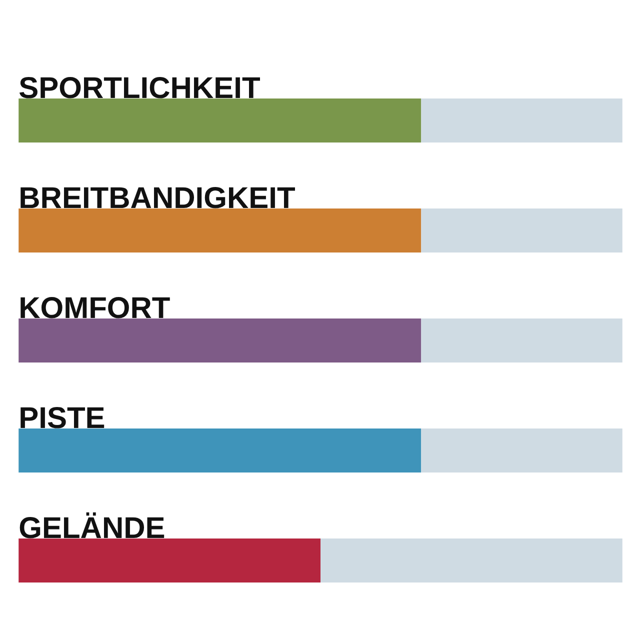 The height and width of the screenshot is (640, 640). What do you see at coordinates (62, 419) in the screenshot?
I see `y-tick-label: PISTE` at bounding box center [62, 419].